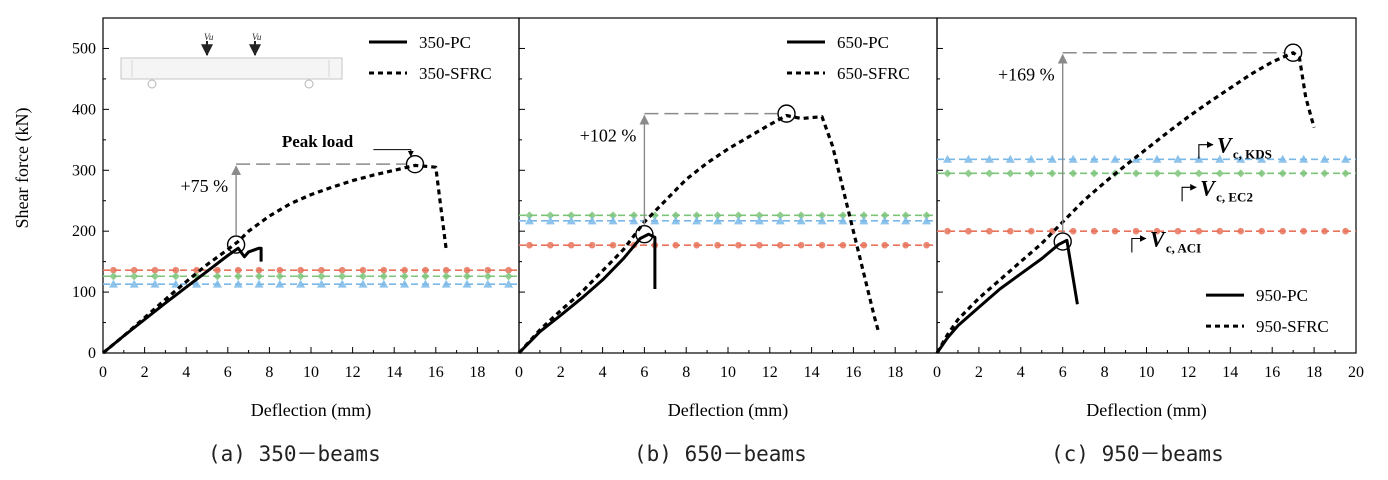 The height and width of the screenshot is (480, 1388). What do you see at coordinates (1208, 187) in the screenshot?
I see `ec2-label: V` at bounding box center [1208, 187].